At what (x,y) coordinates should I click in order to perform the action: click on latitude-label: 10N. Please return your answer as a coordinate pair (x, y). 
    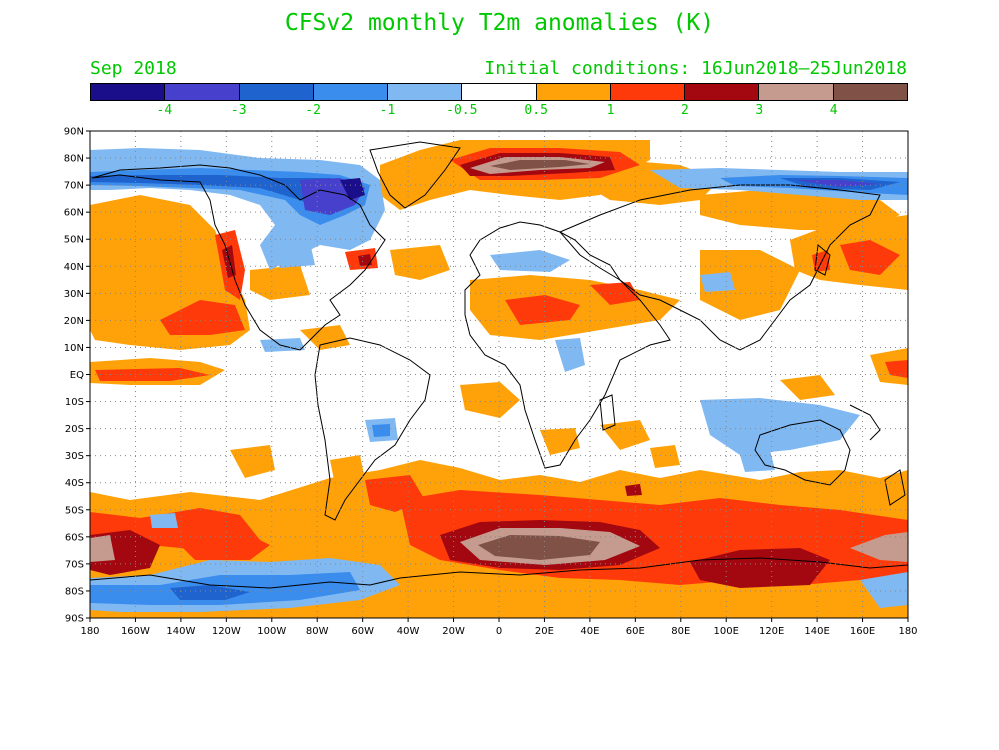
    Looking at the image, I should click on (74, 348).